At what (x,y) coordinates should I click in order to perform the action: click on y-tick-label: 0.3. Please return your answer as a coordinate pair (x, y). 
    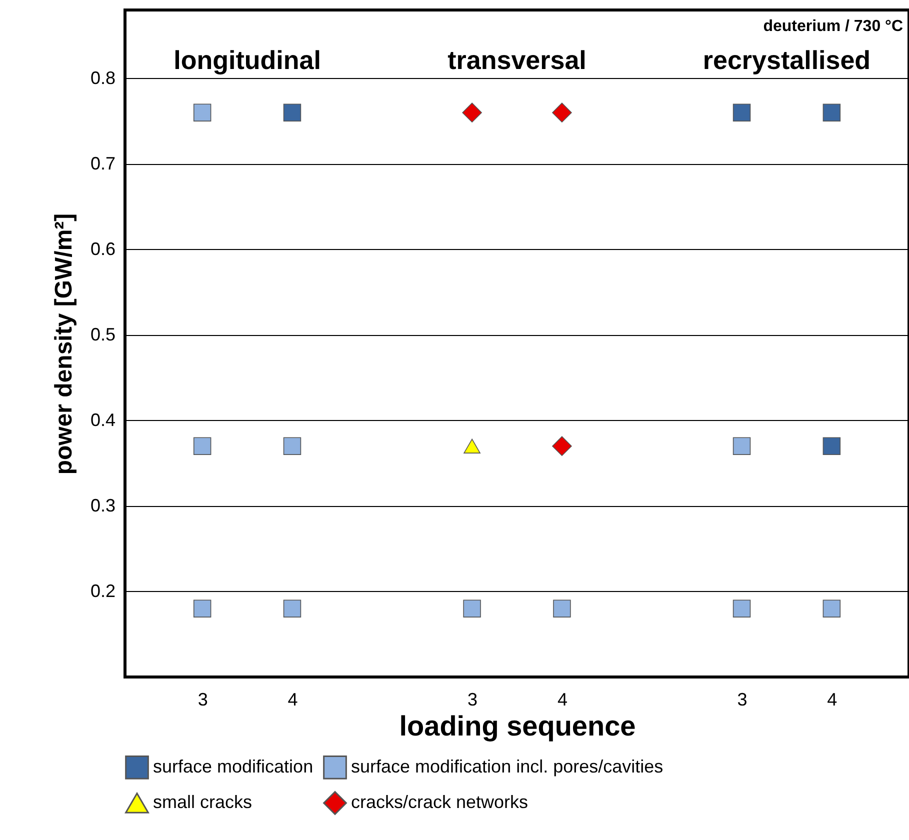
    Looking at the image, I should click on (103, 505).